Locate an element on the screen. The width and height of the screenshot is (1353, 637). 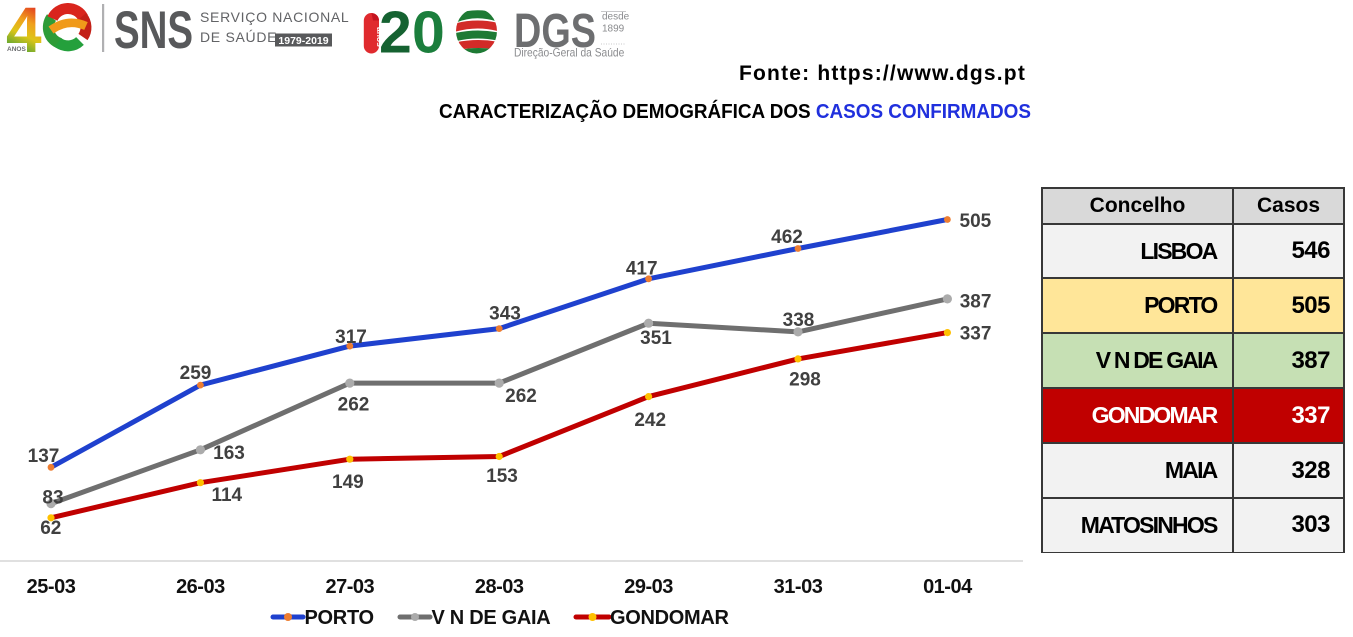
svg-text: desde is located at coordinates (616, 17).